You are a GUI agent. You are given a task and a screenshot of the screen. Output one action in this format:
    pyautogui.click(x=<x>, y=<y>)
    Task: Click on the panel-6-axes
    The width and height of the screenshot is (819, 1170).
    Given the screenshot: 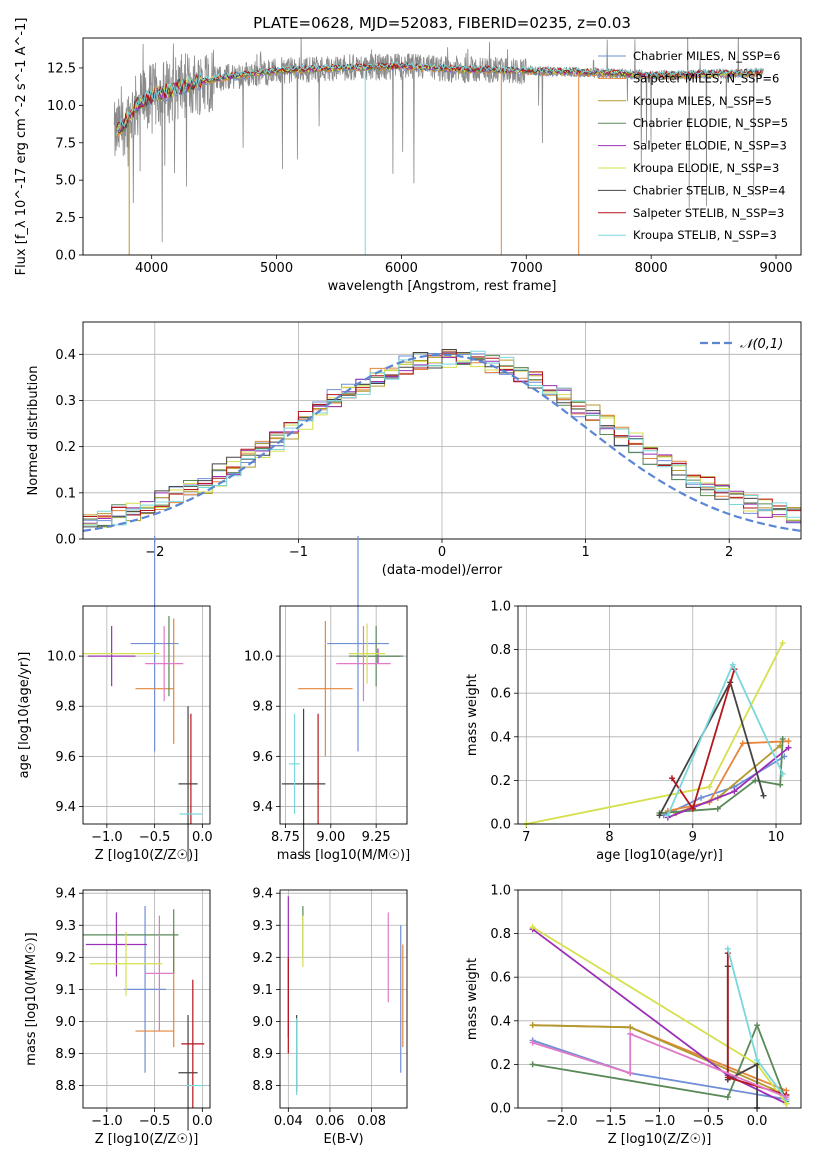 What is the action you would take?
    pyautogui.click(x=341, y=1001)
    